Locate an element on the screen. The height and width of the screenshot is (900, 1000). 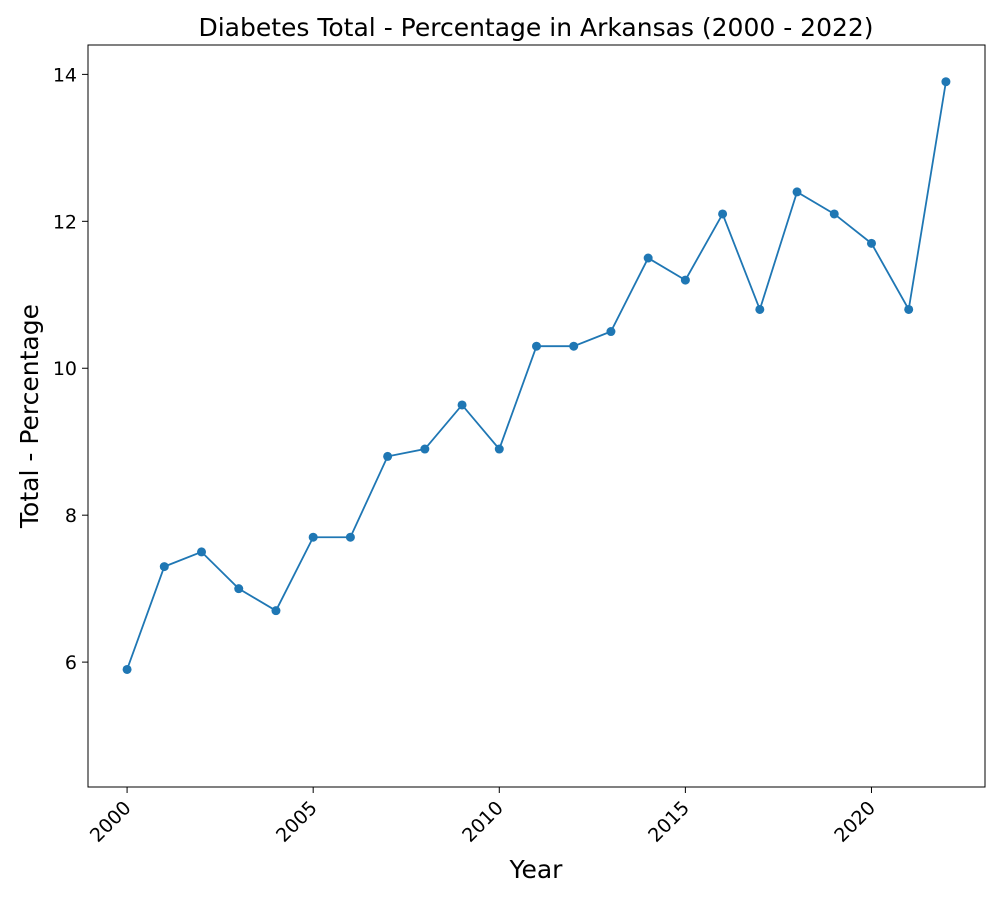
x-axis-label: Year is located at coordinates (536, 869).